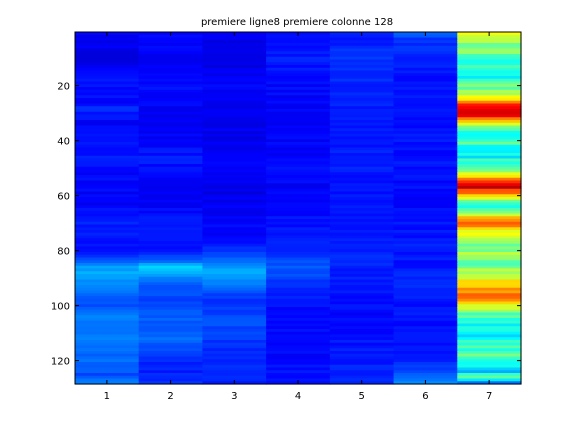  I want to click on x-tick-label: 7, so click(489, 396).